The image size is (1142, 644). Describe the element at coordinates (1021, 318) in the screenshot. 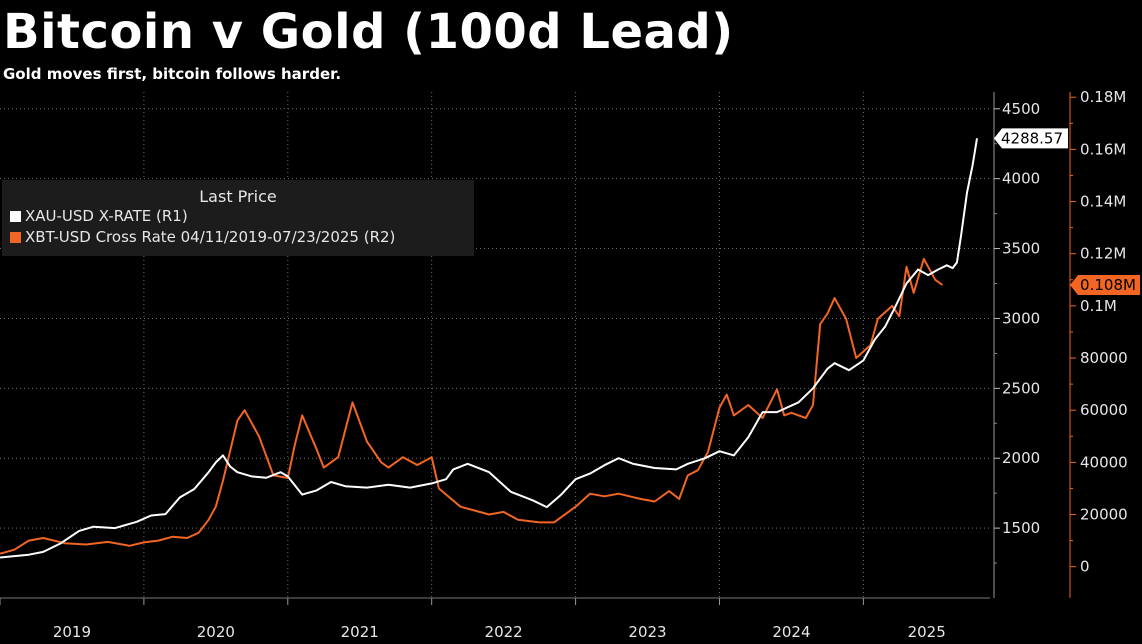

I see `tick-label-gold-3000: 3000` at that location.